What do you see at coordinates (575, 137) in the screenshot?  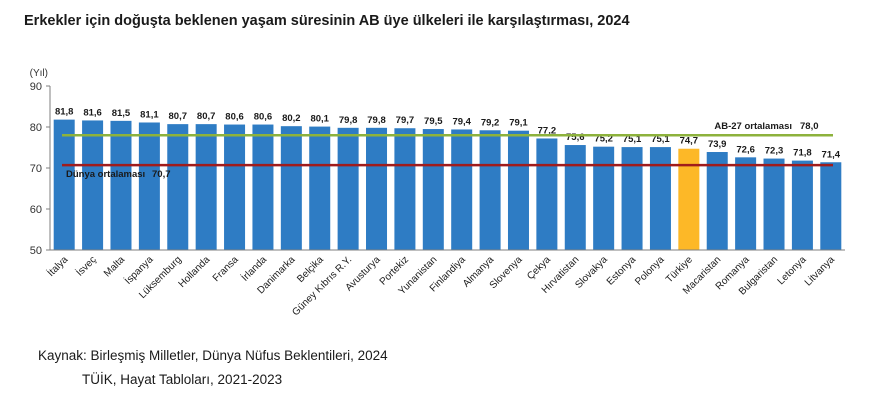 I see `bar-value-label: 75,6` at bounding box center [575, 137].